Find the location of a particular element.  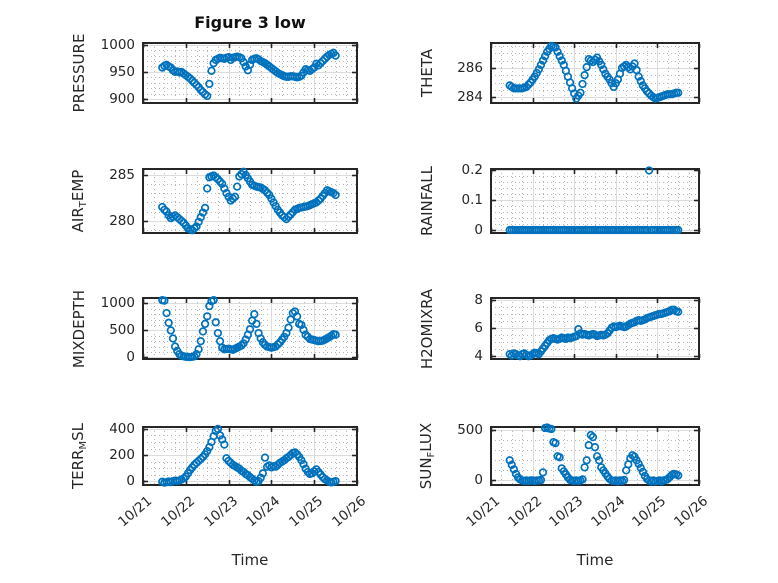

x-tick-label-sun-flux: 10/25 is located at coordinates (649, 512).